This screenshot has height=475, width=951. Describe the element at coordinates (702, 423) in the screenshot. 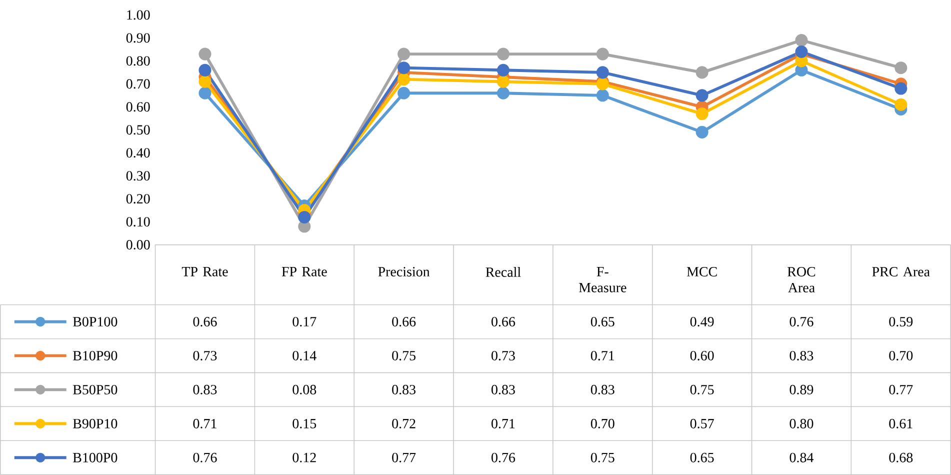

I see `data-label: 0.57` at that location.